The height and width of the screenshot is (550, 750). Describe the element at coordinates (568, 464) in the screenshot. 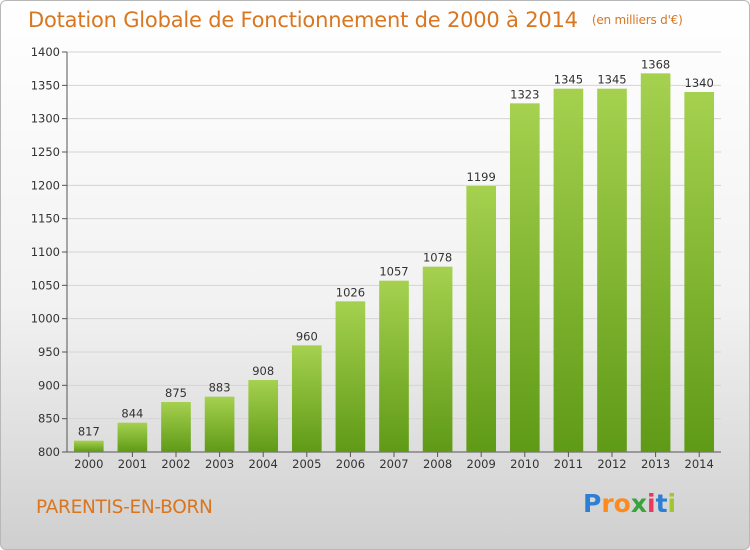

I see `x-tick-label-2011: 2011` at that location.